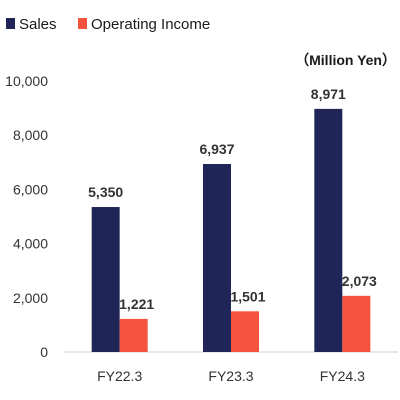  What do you see at coordinates (247, 296) in the screenshot?
I see `data-label-operating-income: 1,501` at bounding box center [247, 296].